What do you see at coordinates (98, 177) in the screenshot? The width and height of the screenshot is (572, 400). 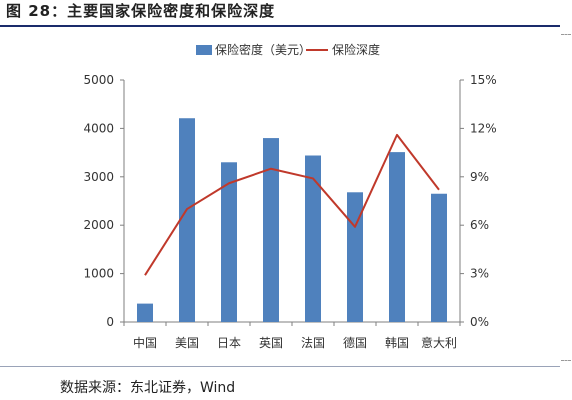 I see `left-axis-tick-label: 3000` at bounding box center [98, 177].